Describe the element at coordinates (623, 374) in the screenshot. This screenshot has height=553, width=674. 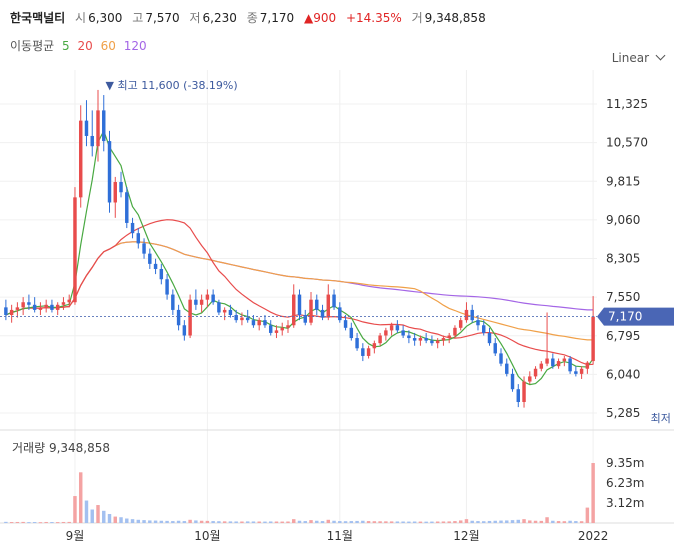
I see `price-tick-label: 6,040` at that location.